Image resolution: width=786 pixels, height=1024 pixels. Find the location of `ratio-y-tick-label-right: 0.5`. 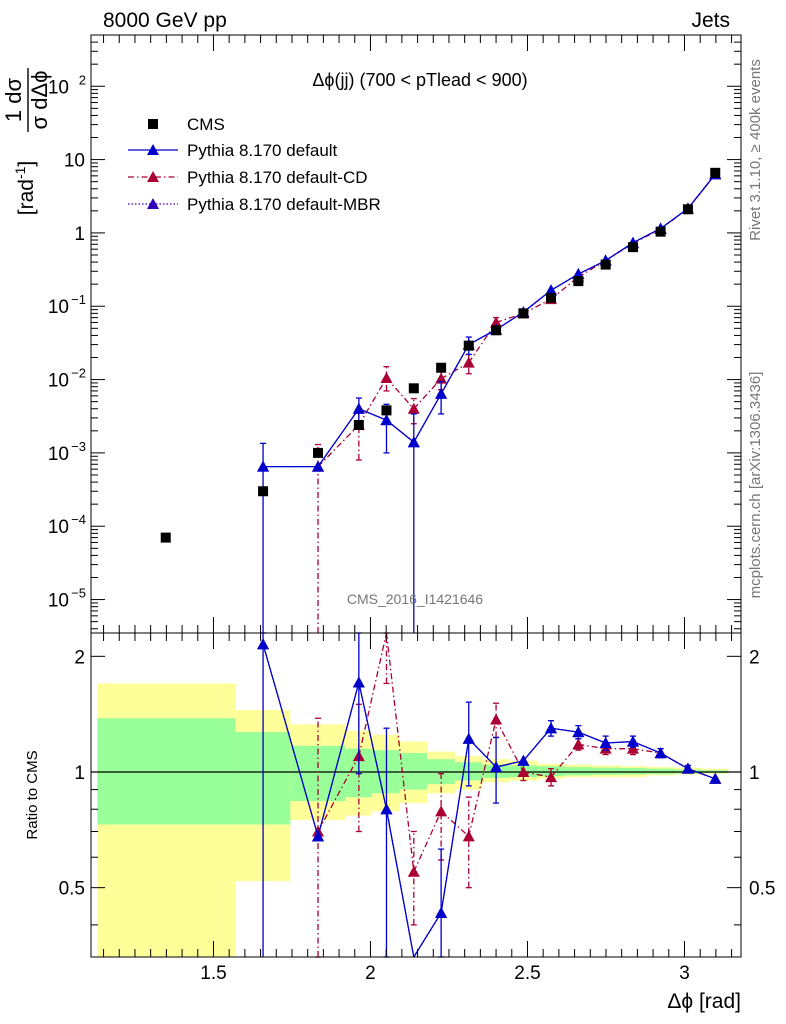

ratio-y-tick-label-right: 0.5 is located at coordinates (762, 889).